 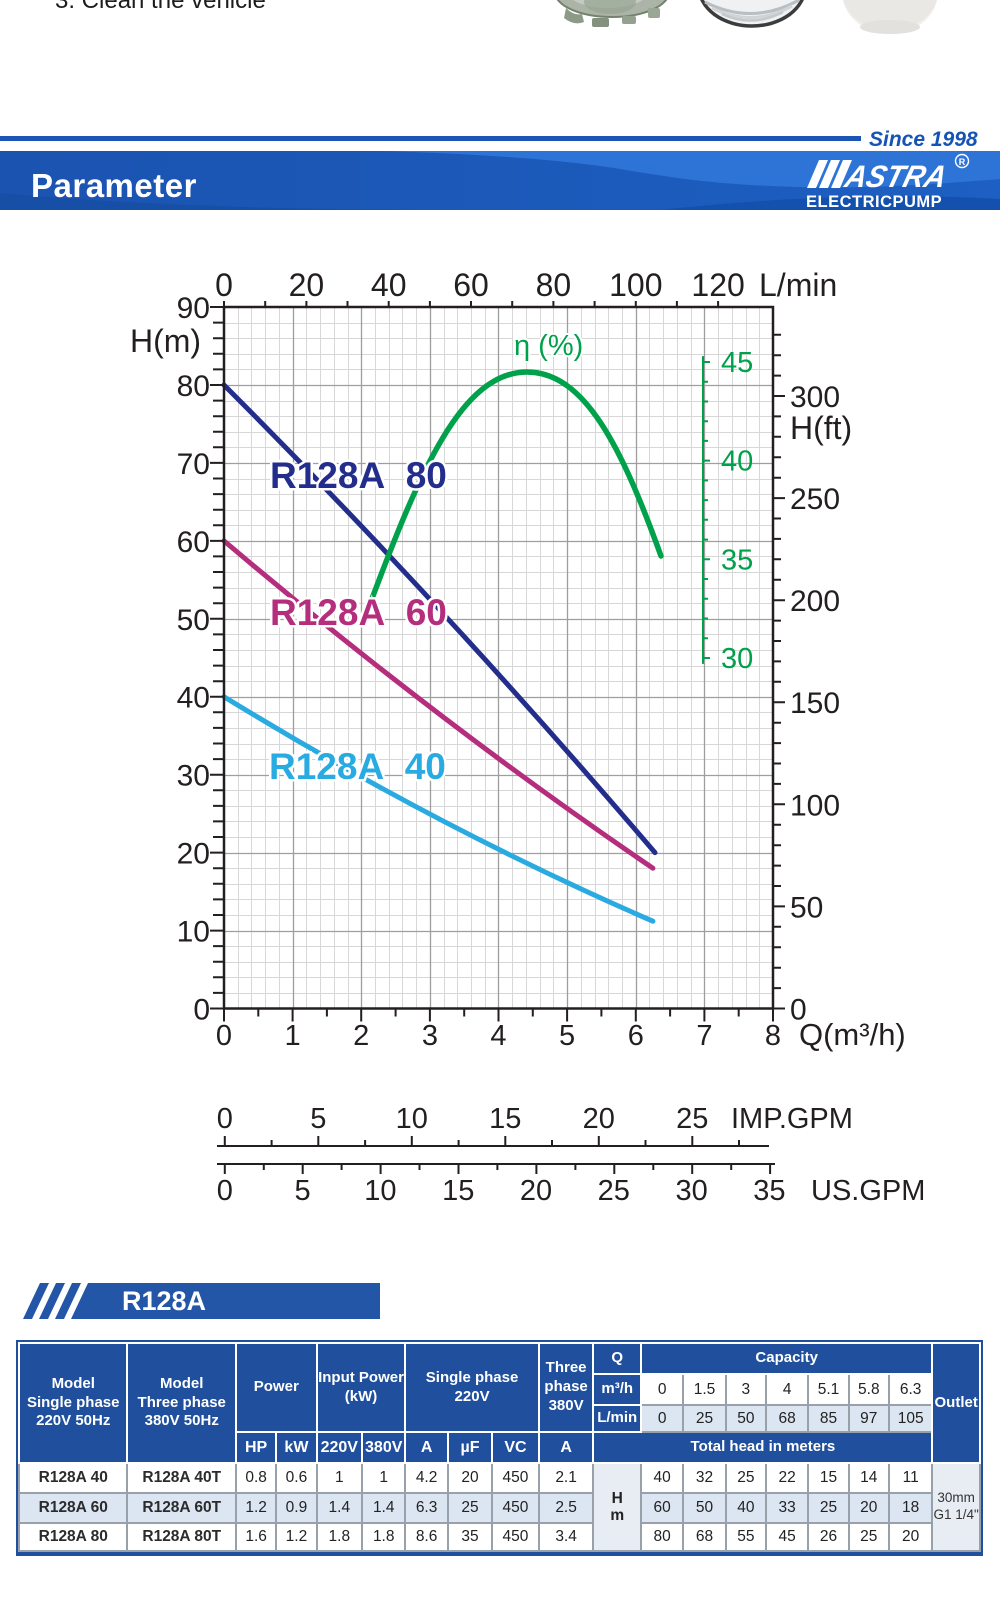 What do you see at coordinates (773, 1036) in the screenshot?
I see `svg-text: 8` at bounding box center [773, 1036].